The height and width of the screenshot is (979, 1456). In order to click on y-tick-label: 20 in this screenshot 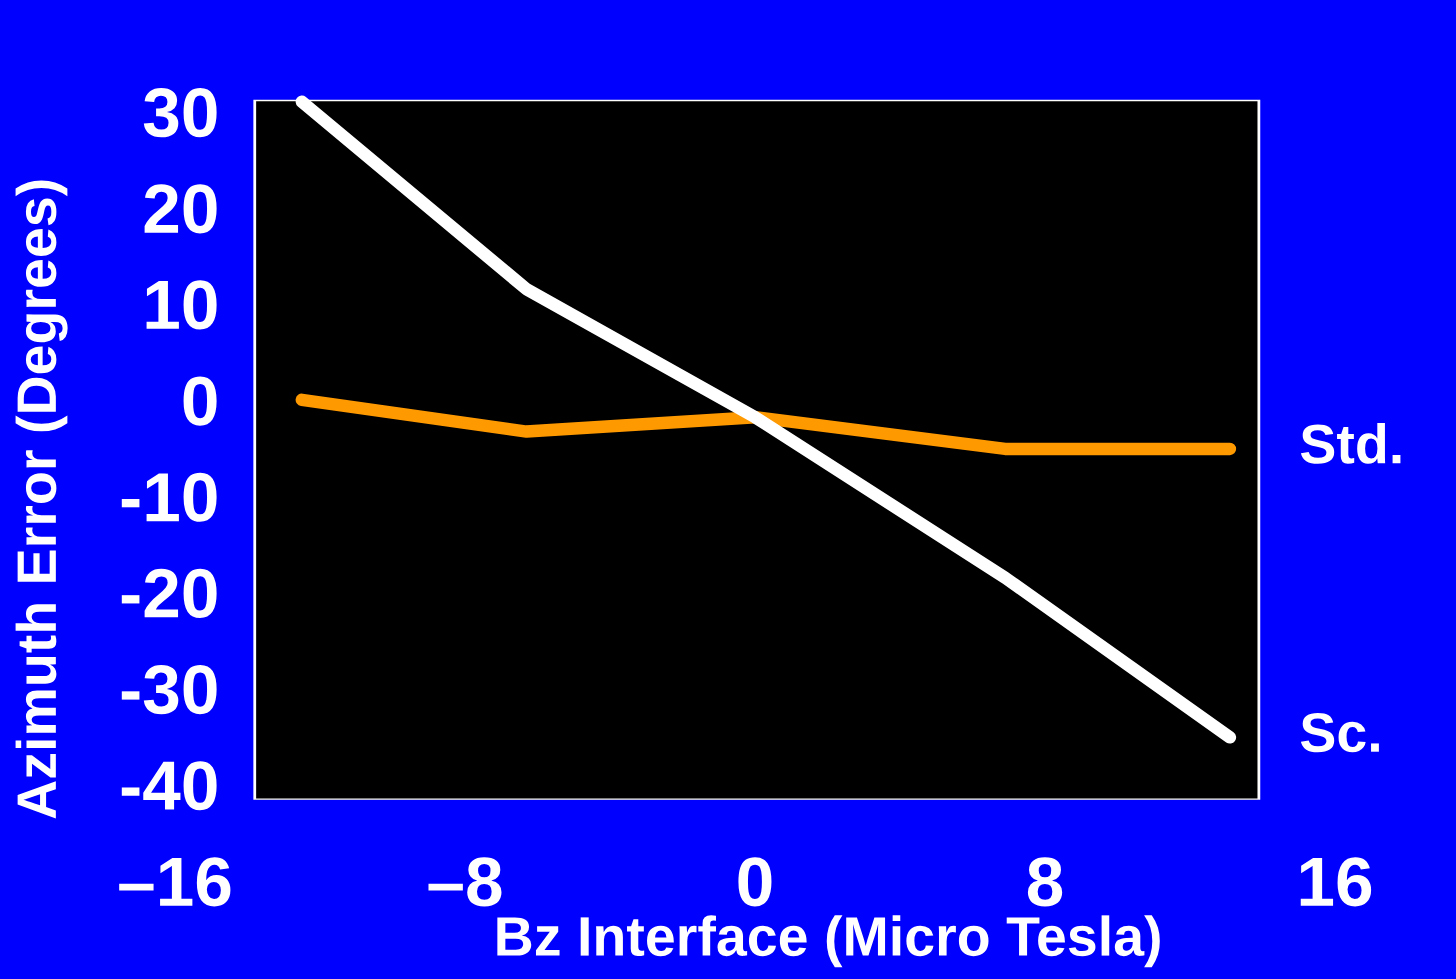, I will do `click(180, 209)`.